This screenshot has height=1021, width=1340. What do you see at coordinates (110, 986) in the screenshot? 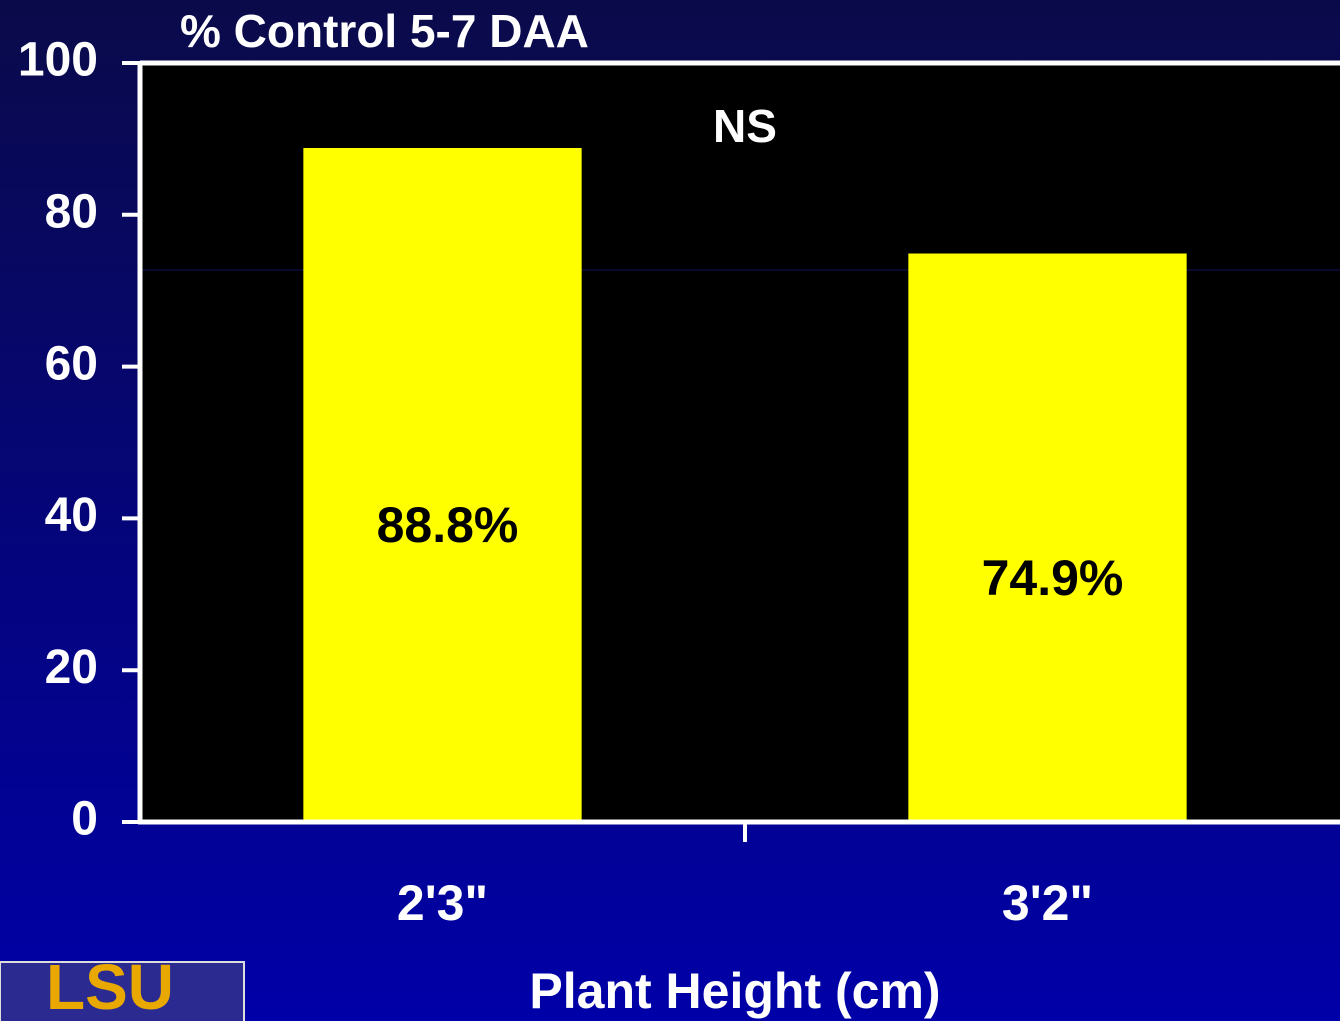
I see `logo-text: LSU` at bounding box center [110, 986].